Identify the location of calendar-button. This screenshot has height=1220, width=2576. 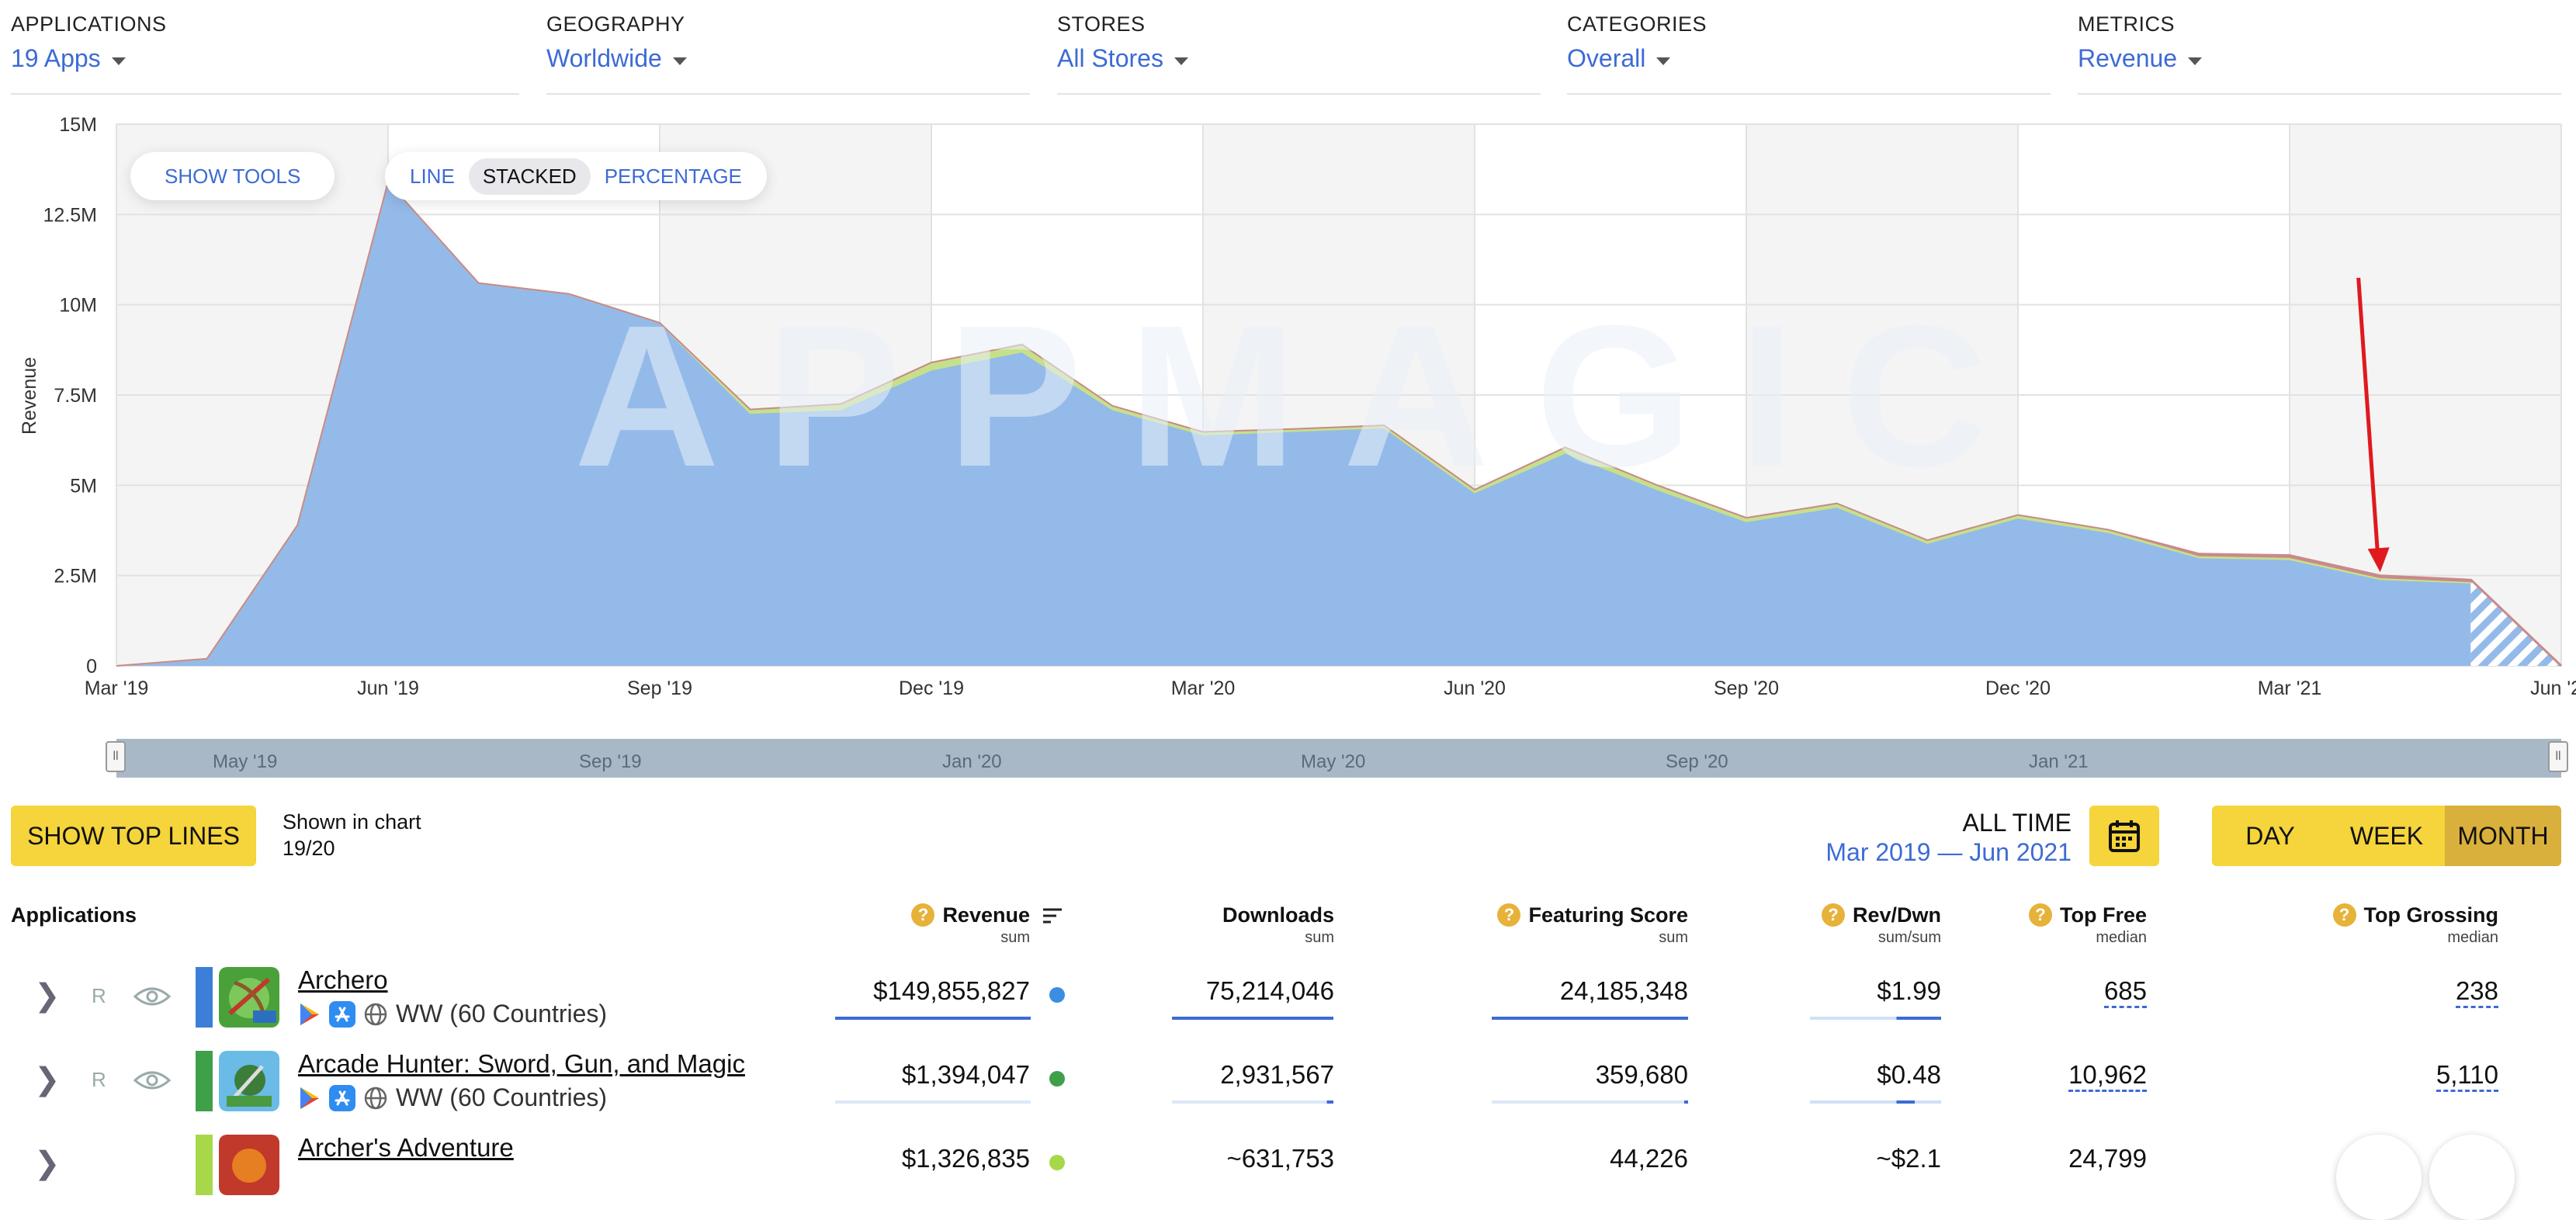
(2124, 836).